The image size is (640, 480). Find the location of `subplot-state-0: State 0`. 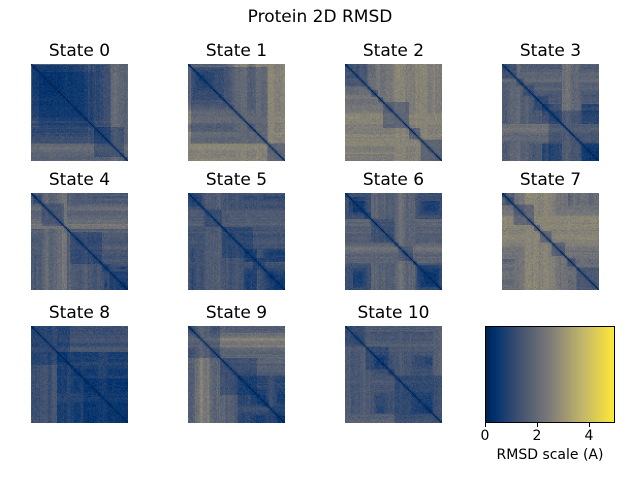

subplot-state-0: State 0 is located at coordinates (79, 101).